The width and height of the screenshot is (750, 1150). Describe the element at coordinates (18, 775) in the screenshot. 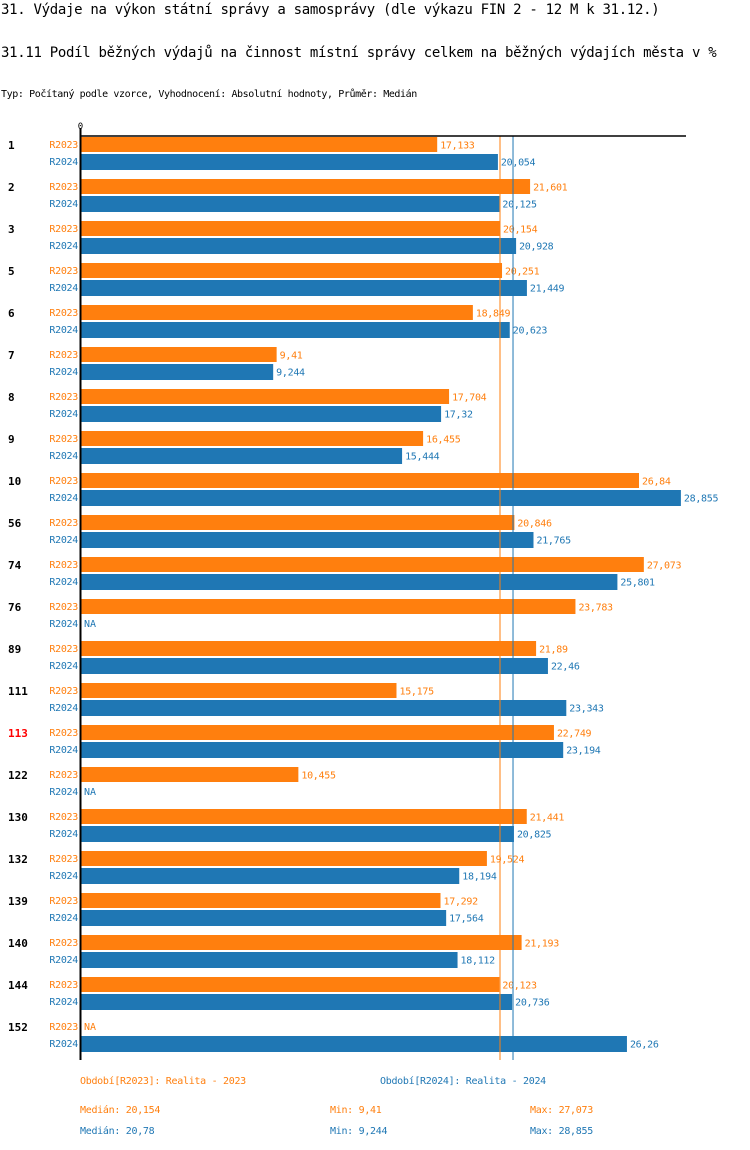

I see `category-label: 122` at that location.